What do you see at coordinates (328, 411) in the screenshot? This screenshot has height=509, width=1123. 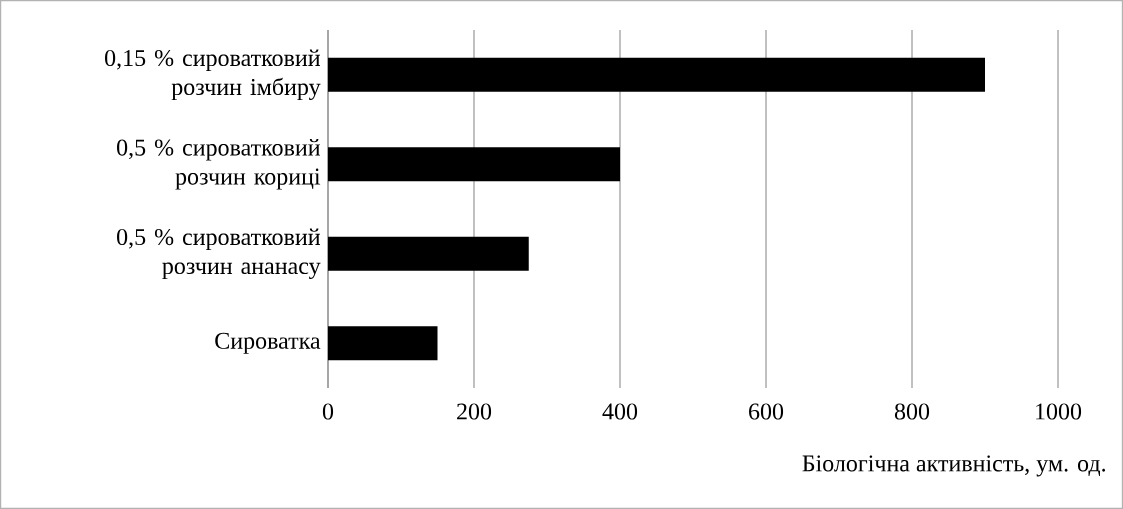 I see `x-tick-label: 0` at bounding box center [328, 411].